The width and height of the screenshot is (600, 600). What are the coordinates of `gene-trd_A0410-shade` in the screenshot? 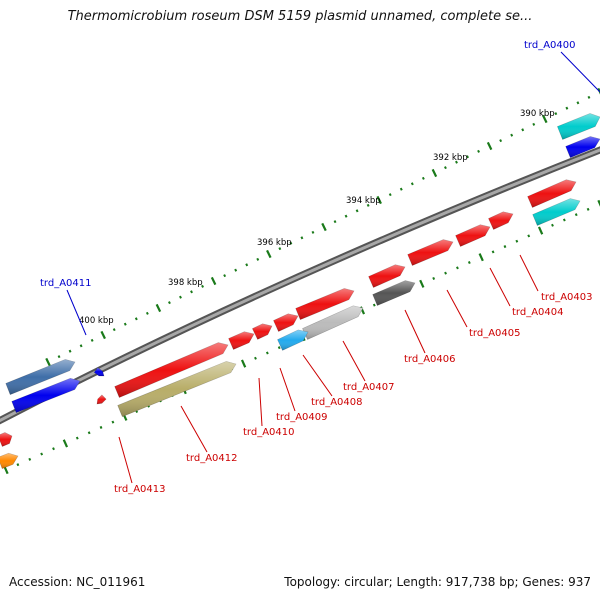 It's located at (262, 331).